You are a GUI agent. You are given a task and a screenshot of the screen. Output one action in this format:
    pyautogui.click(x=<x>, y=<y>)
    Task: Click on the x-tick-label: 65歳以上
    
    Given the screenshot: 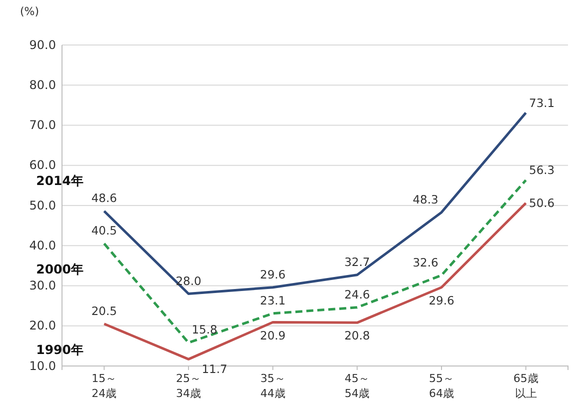 What is the action you would take?
    pyautogui.click(x=525, y=386)
    